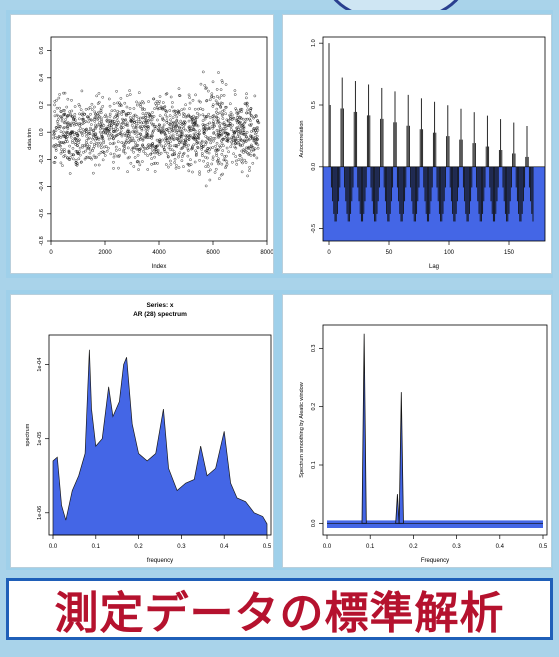 This screenshot has height=657, width=559. I want to click on x-axis-label: Frequency, so click(435, 561).